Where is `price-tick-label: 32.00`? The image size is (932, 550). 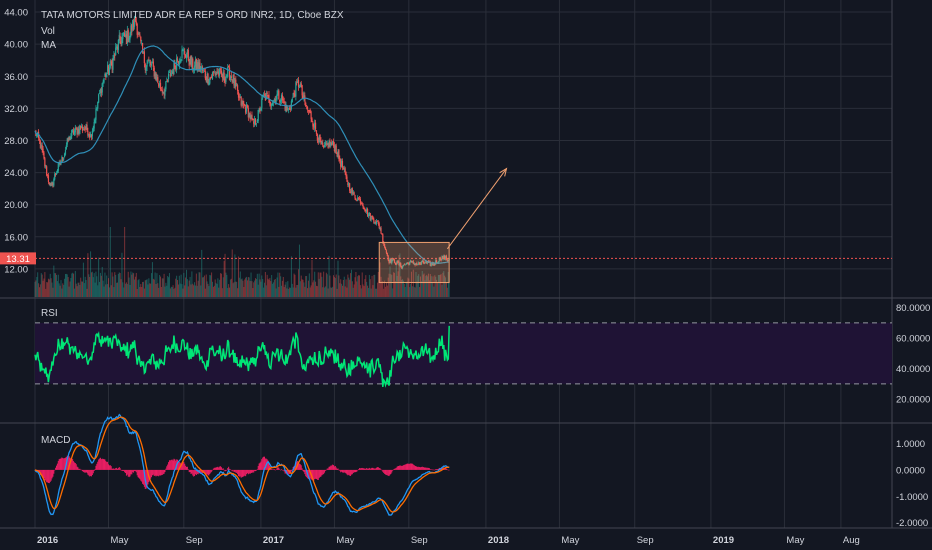 price-tick-label: 32.00 is located at coordinates (16, 109).